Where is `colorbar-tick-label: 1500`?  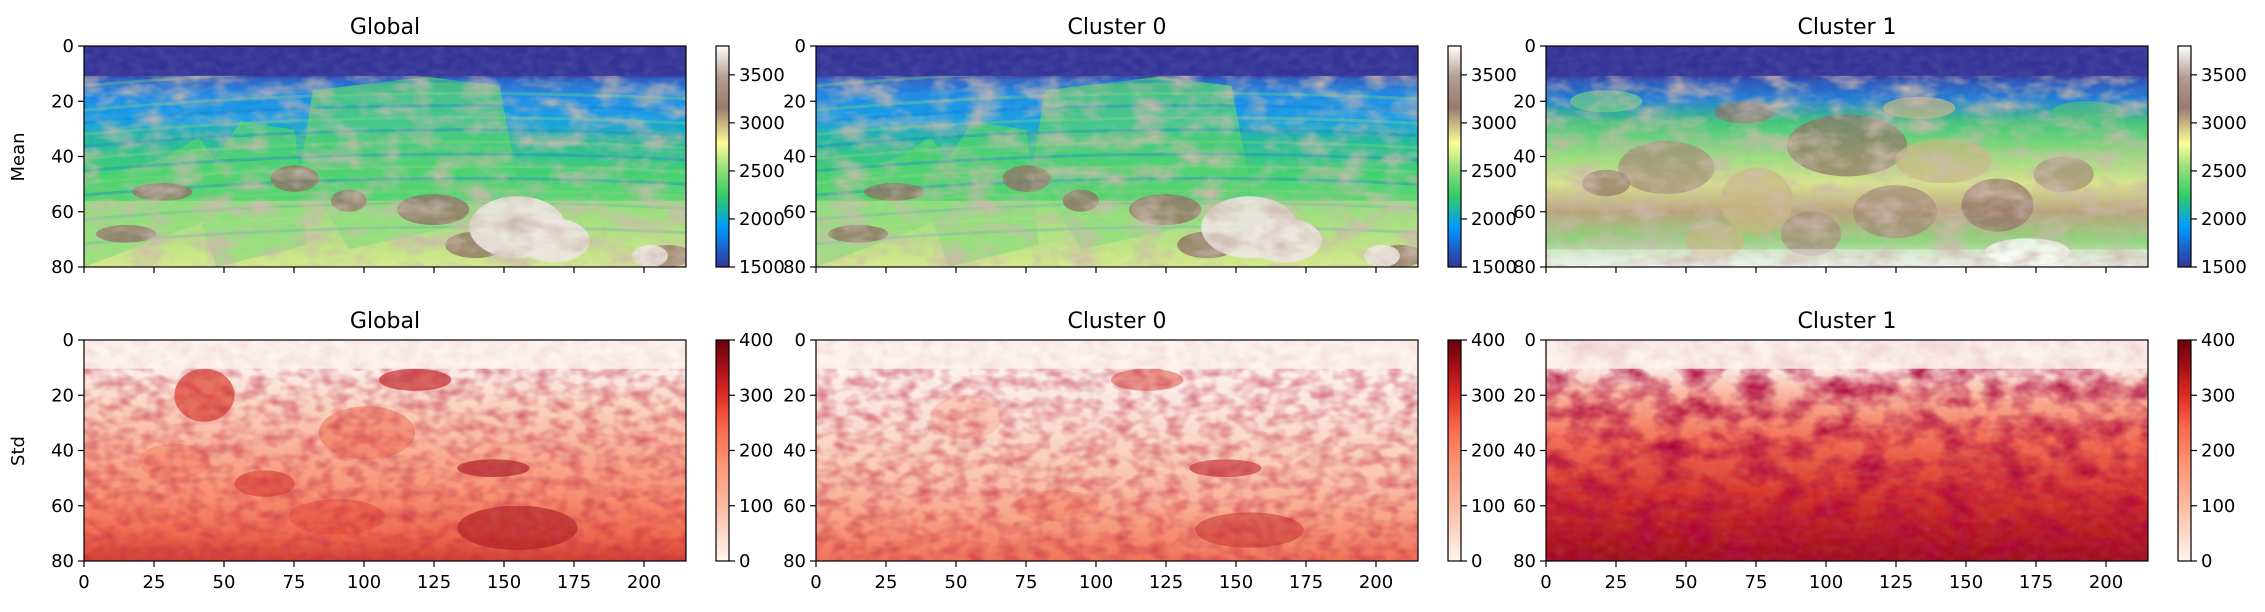 colorbar-tick-label: 1500 is located at coordinates (1494, 267).